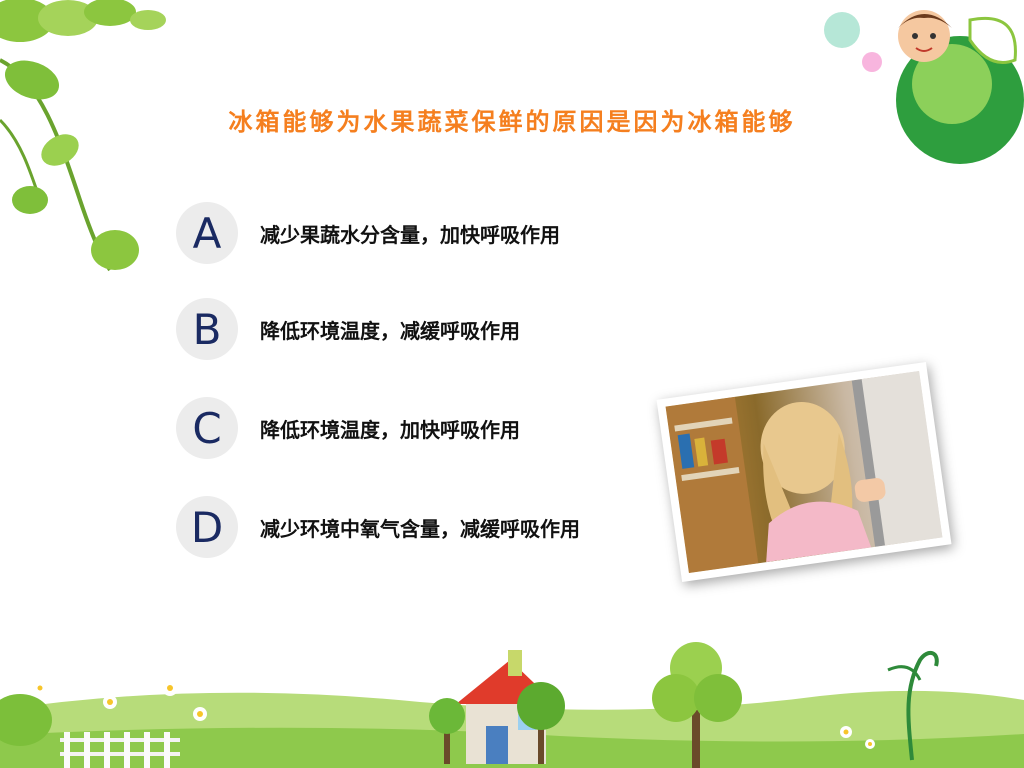  What do you see at coordinates (207, 233) in the screenshot?
I see `option-letter-badge: A` at bounding box center [207, 233].